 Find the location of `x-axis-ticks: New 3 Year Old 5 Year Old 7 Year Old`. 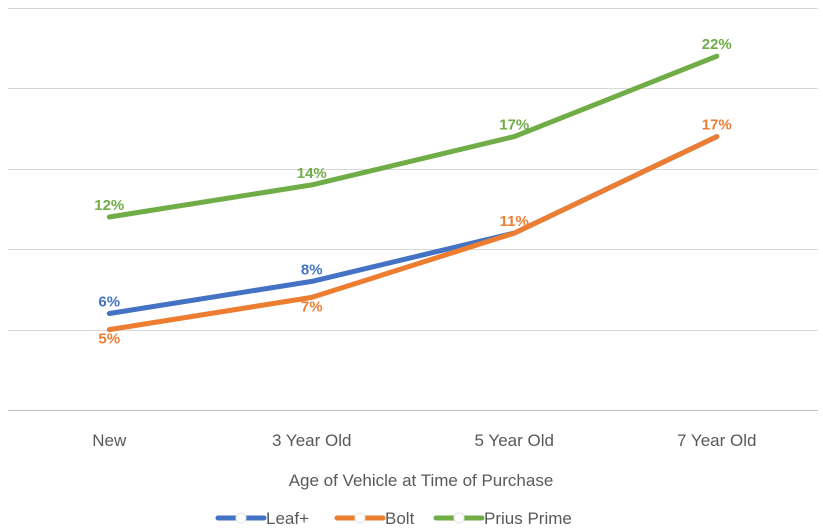

x-axis-ticks: New 3 Year Old 5 Year Old 7 Year Old is located at coordinates (424, 440).